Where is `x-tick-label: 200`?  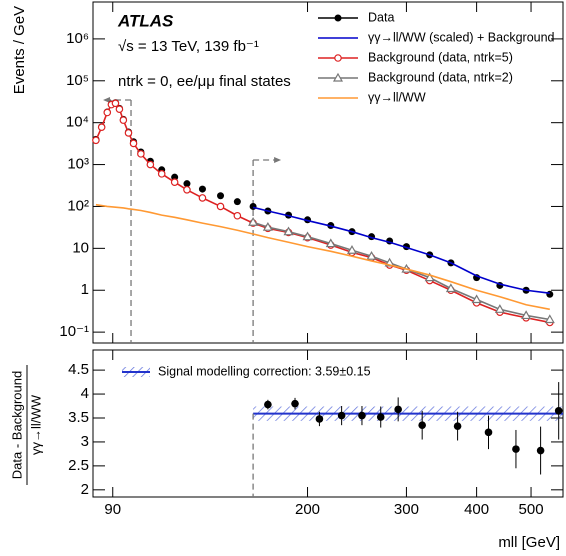
x-tick-label: 200 is located at coordinates (307, 509).